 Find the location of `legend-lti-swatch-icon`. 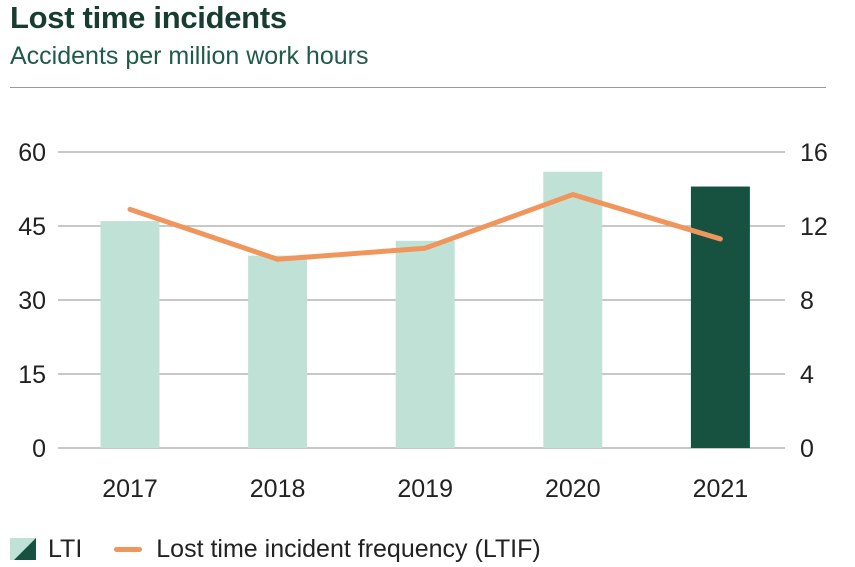

legend-lti-swatch-icon is located at coordinates (23, 549).